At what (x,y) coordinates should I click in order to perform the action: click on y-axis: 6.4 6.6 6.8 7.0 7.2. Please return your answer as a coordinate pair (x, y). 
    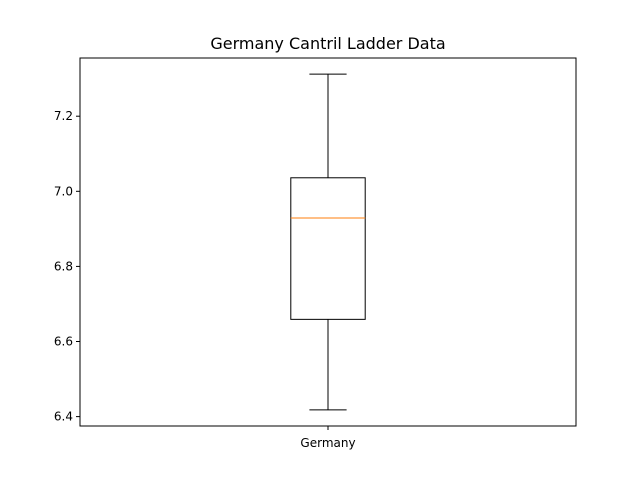
    Looking at the image, I should click on (67, 266).